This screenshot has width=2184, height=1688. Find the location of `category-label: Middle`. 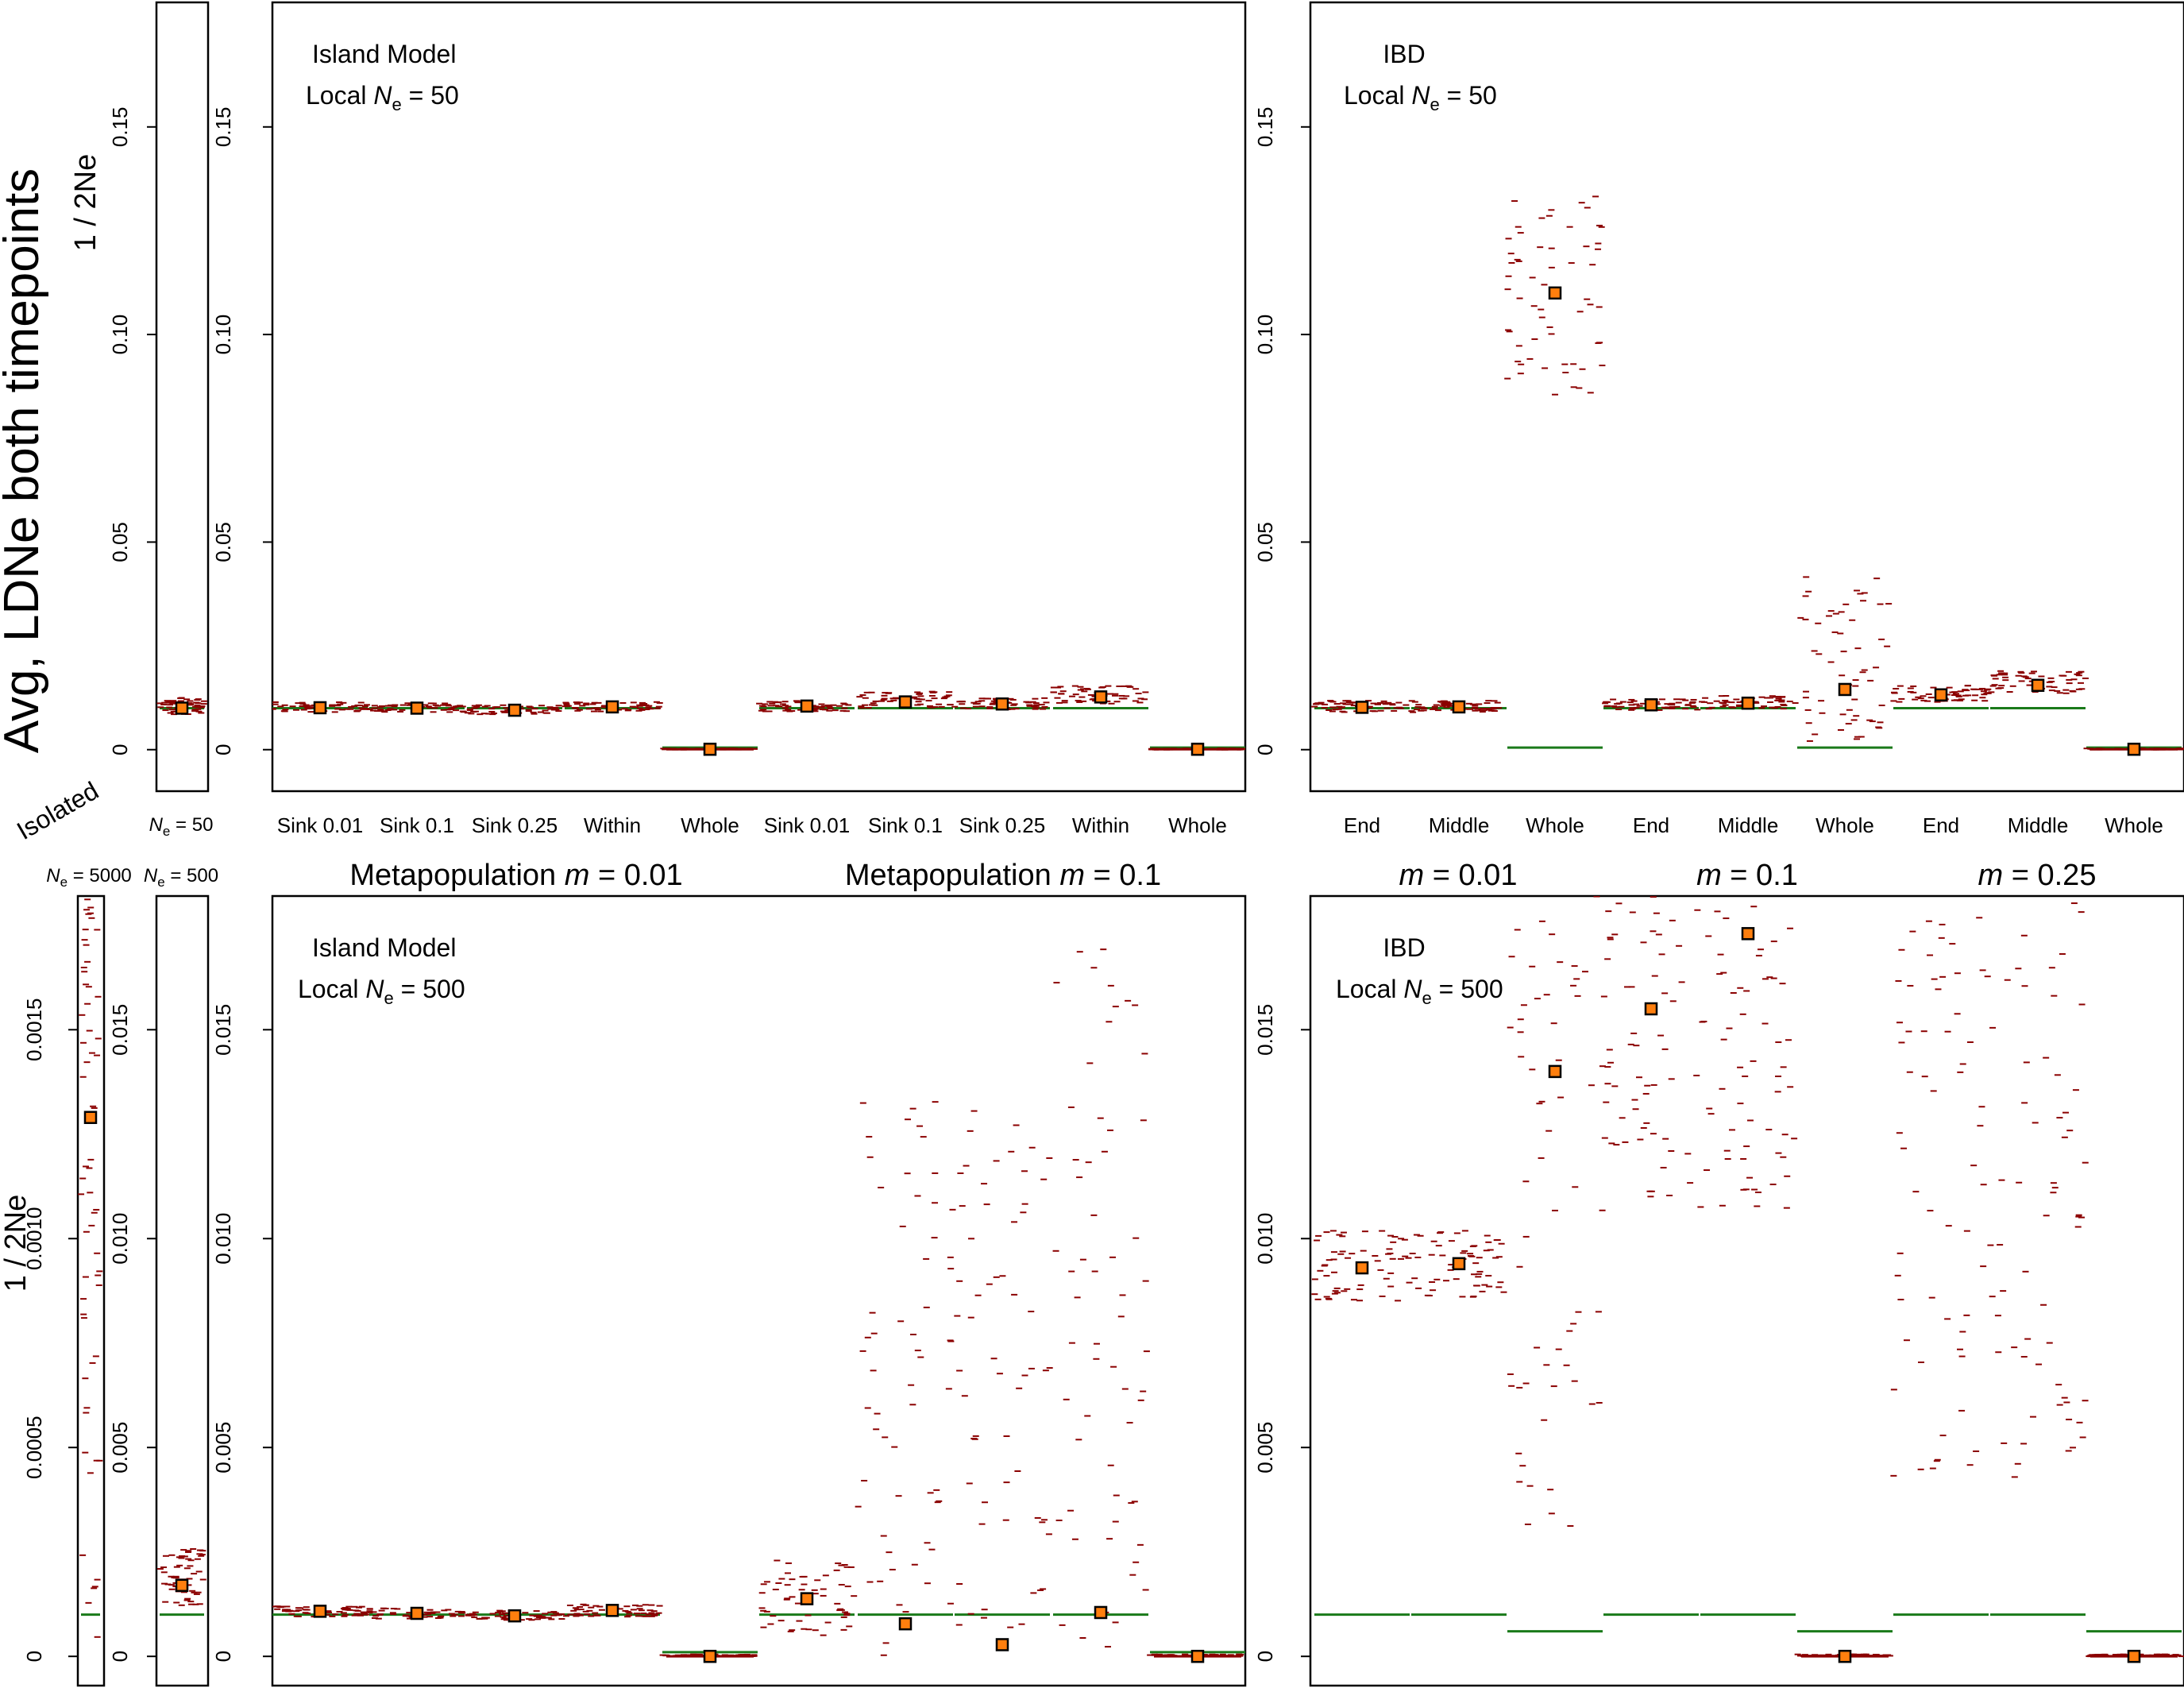

category-label: Middle is located at coordinates (1748, 825).